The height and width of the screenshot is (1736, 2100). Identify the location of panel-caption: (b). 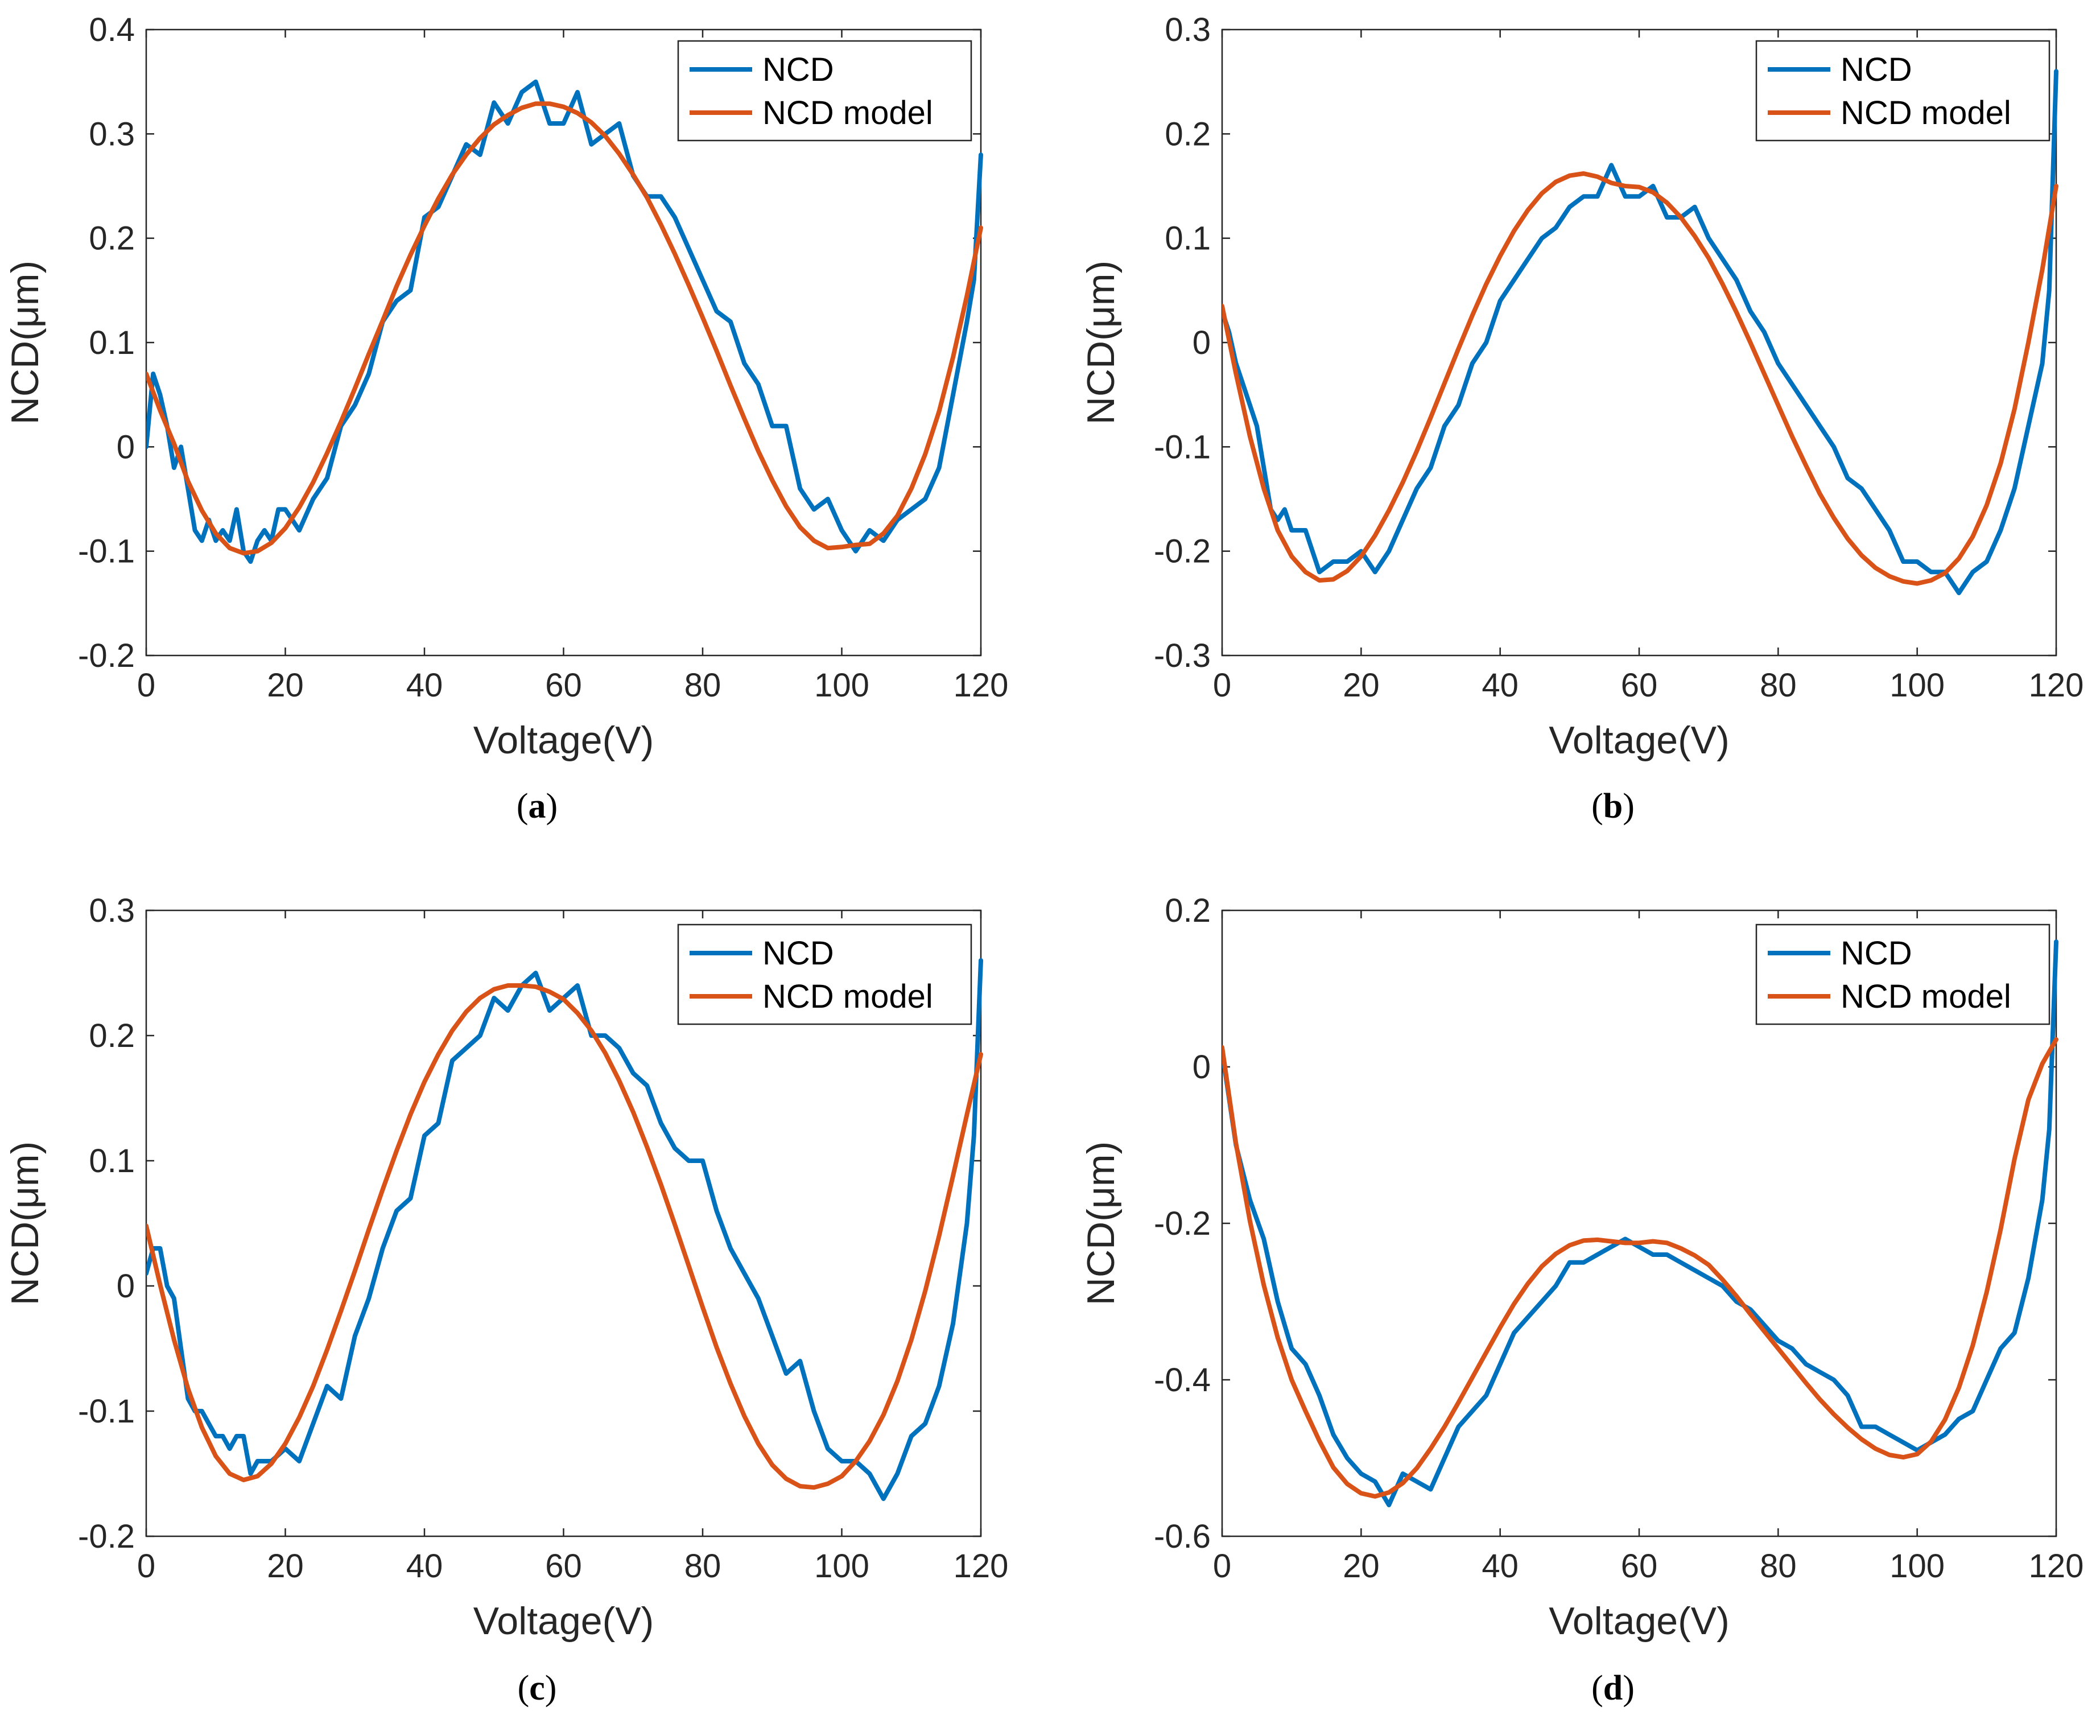
(1613, 806).